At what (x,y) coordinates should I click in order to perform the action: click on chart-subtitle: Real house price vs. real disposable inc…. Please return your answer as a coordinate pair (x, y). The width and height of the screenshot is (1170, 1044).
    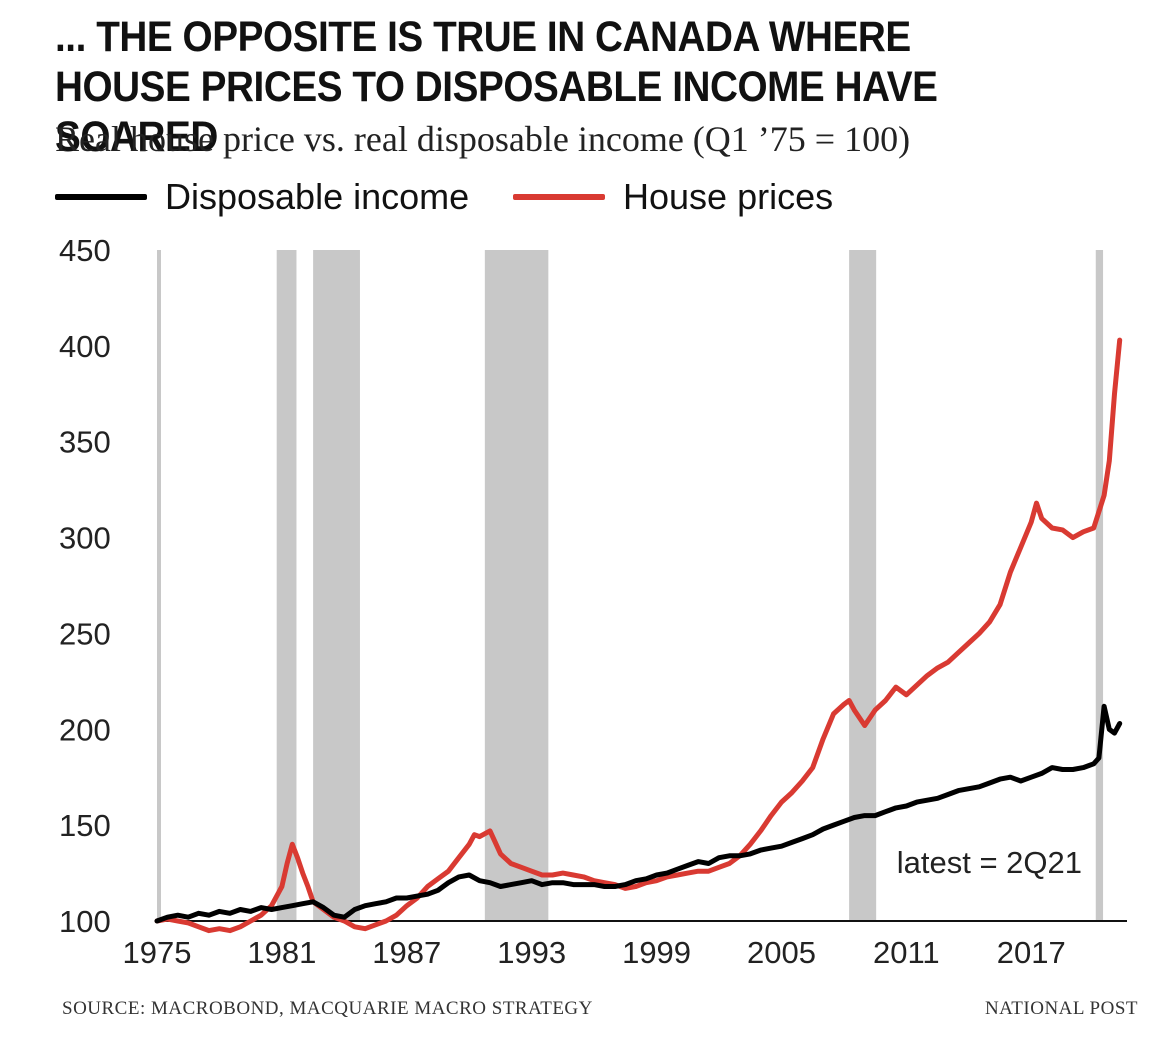
    Looking at the image, I should click on (483, 139).